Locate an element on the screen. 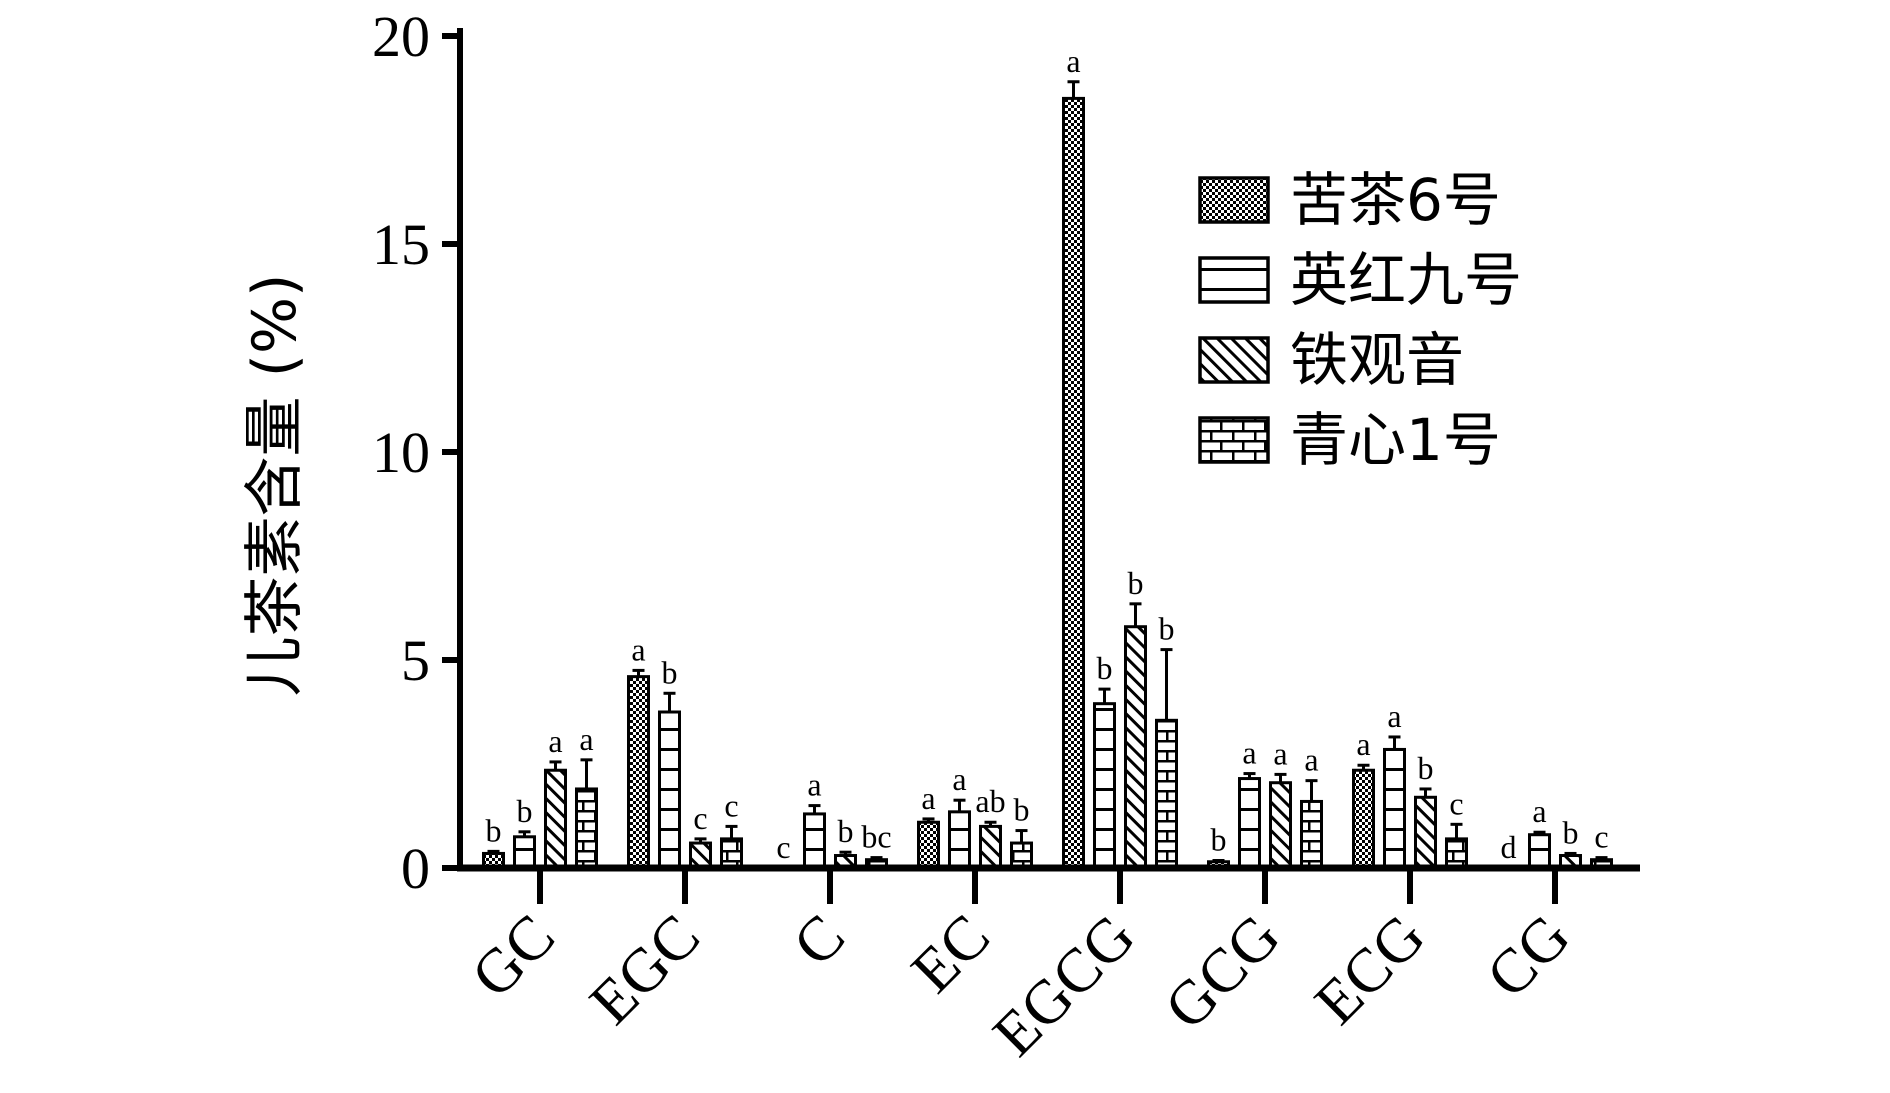 This screenshot has width=1890, height=1093. x-category-label: GCG is located at coordinates (1222, 972).